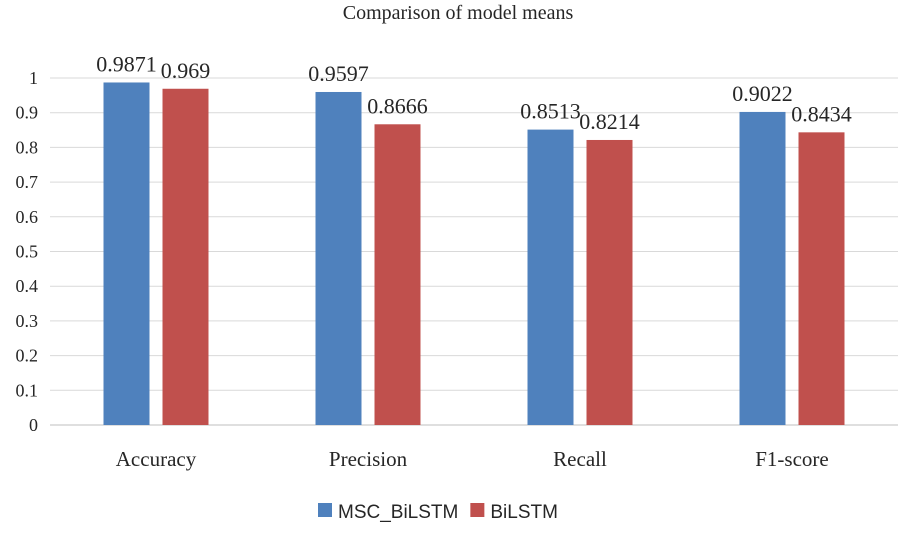 This screenshot has height=534, width=900. Describe the element at coordinates (186, 70) in the screenshot. I see `data-label: 0.969` at that location.